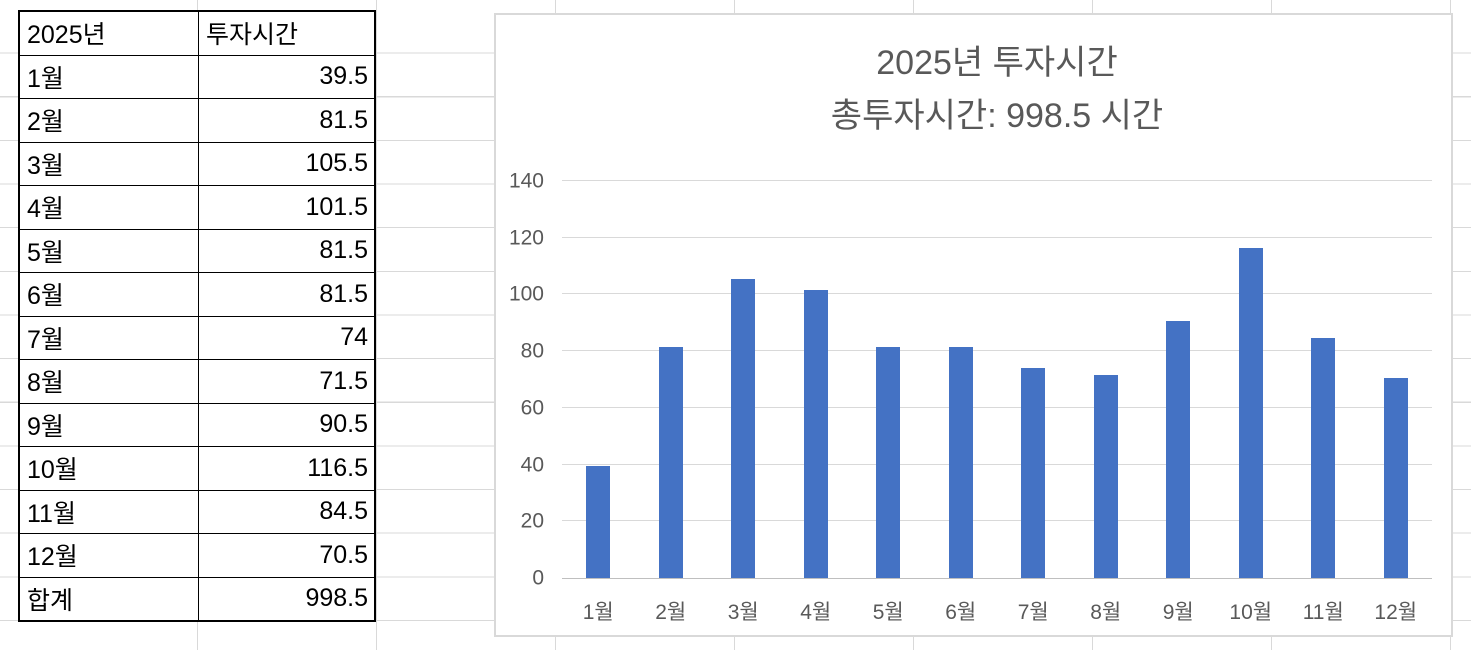 The image size is (1471, 650). What do you see at coordinates (526, 380) in the screenshot?
I see `y-axis-labels: 0 20 40 60 80 100 120 140` at bounding box center [526, 380].